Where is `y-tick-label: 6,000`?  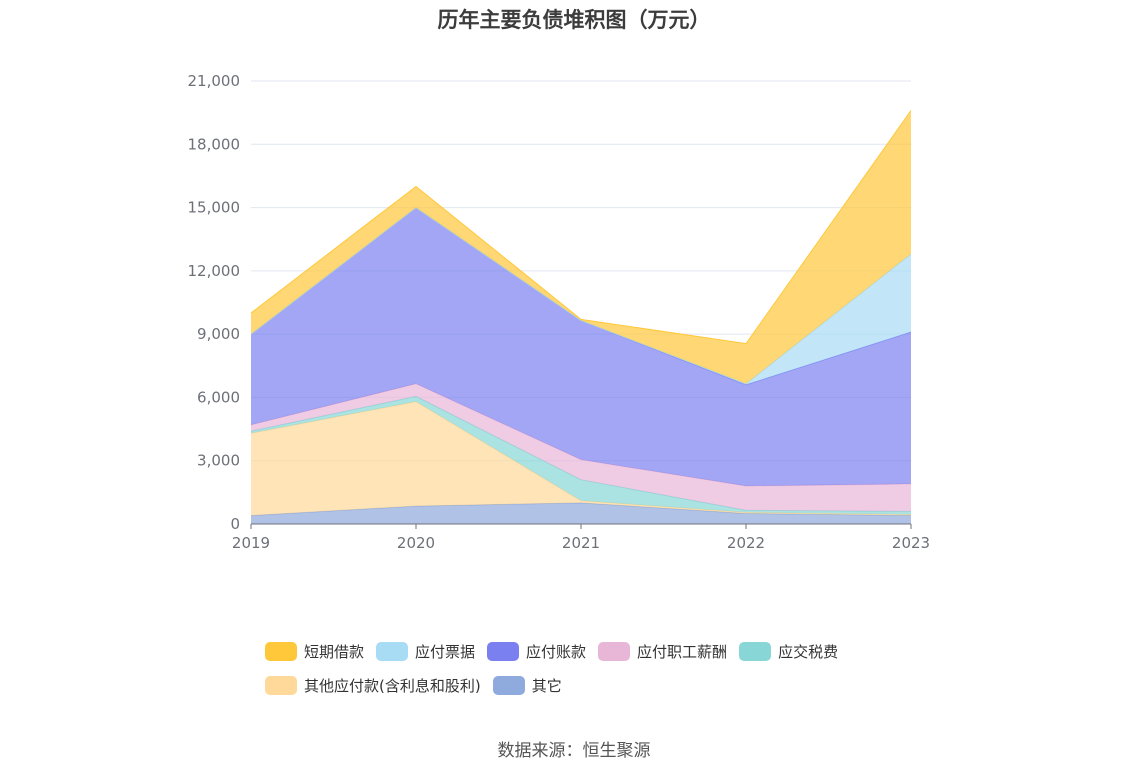
y-tick-label: 6,000 is located at coordinates (218, 397).